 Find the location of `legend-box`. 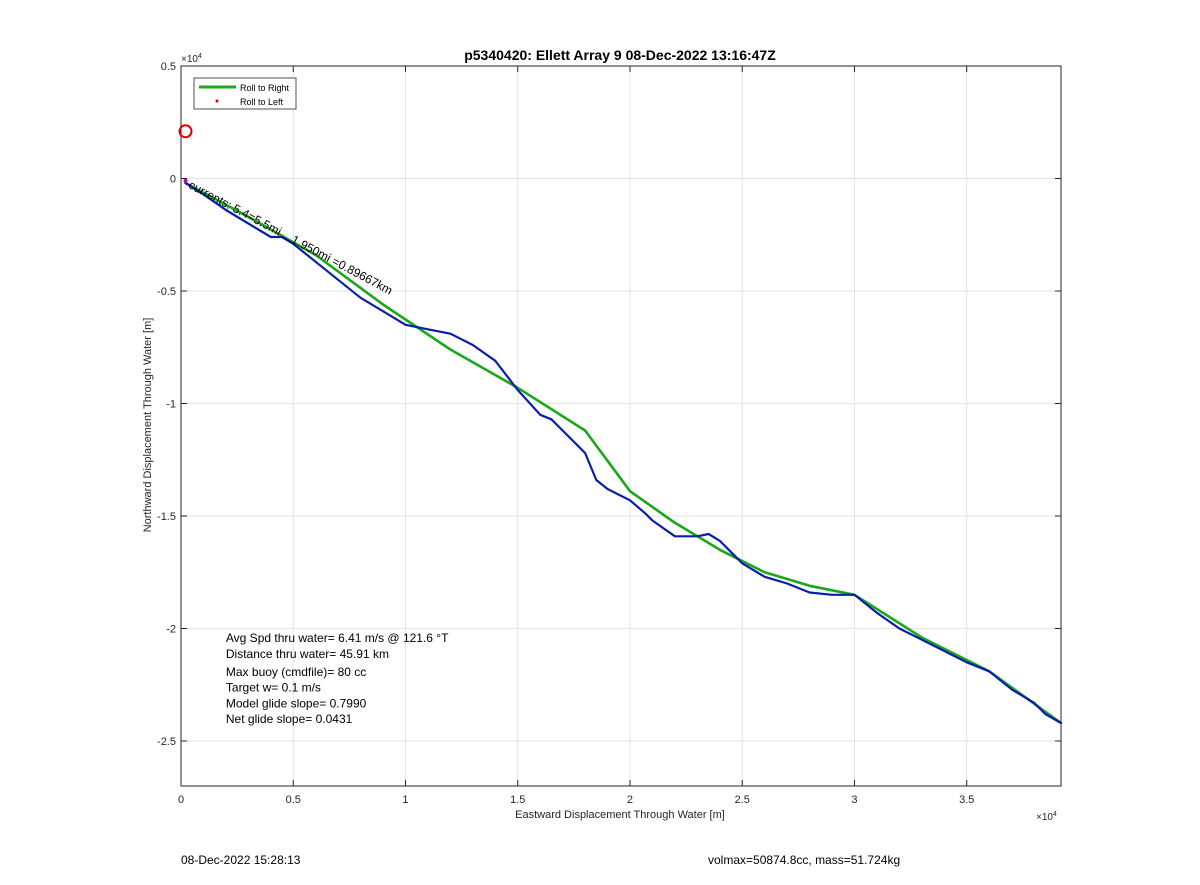

legend-box is located at coordinates (245, 93).